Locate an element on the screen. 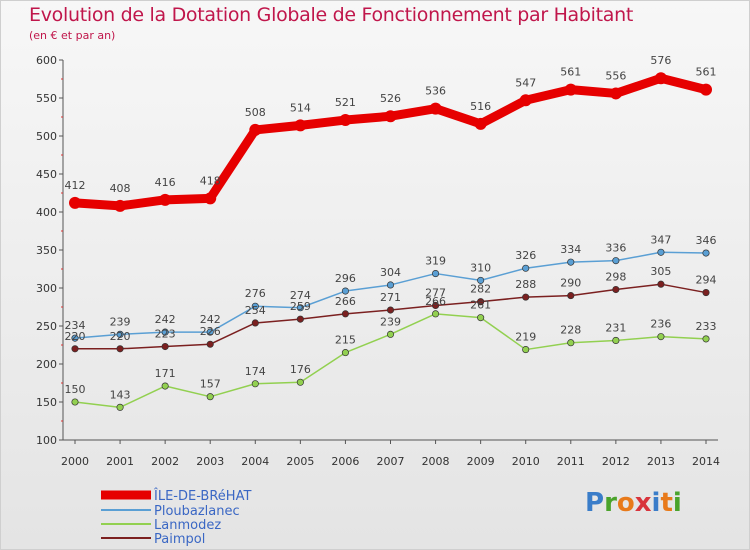 This screenshot has width=750, height=550. logo-letter: x is located at coordinates (643, 503).